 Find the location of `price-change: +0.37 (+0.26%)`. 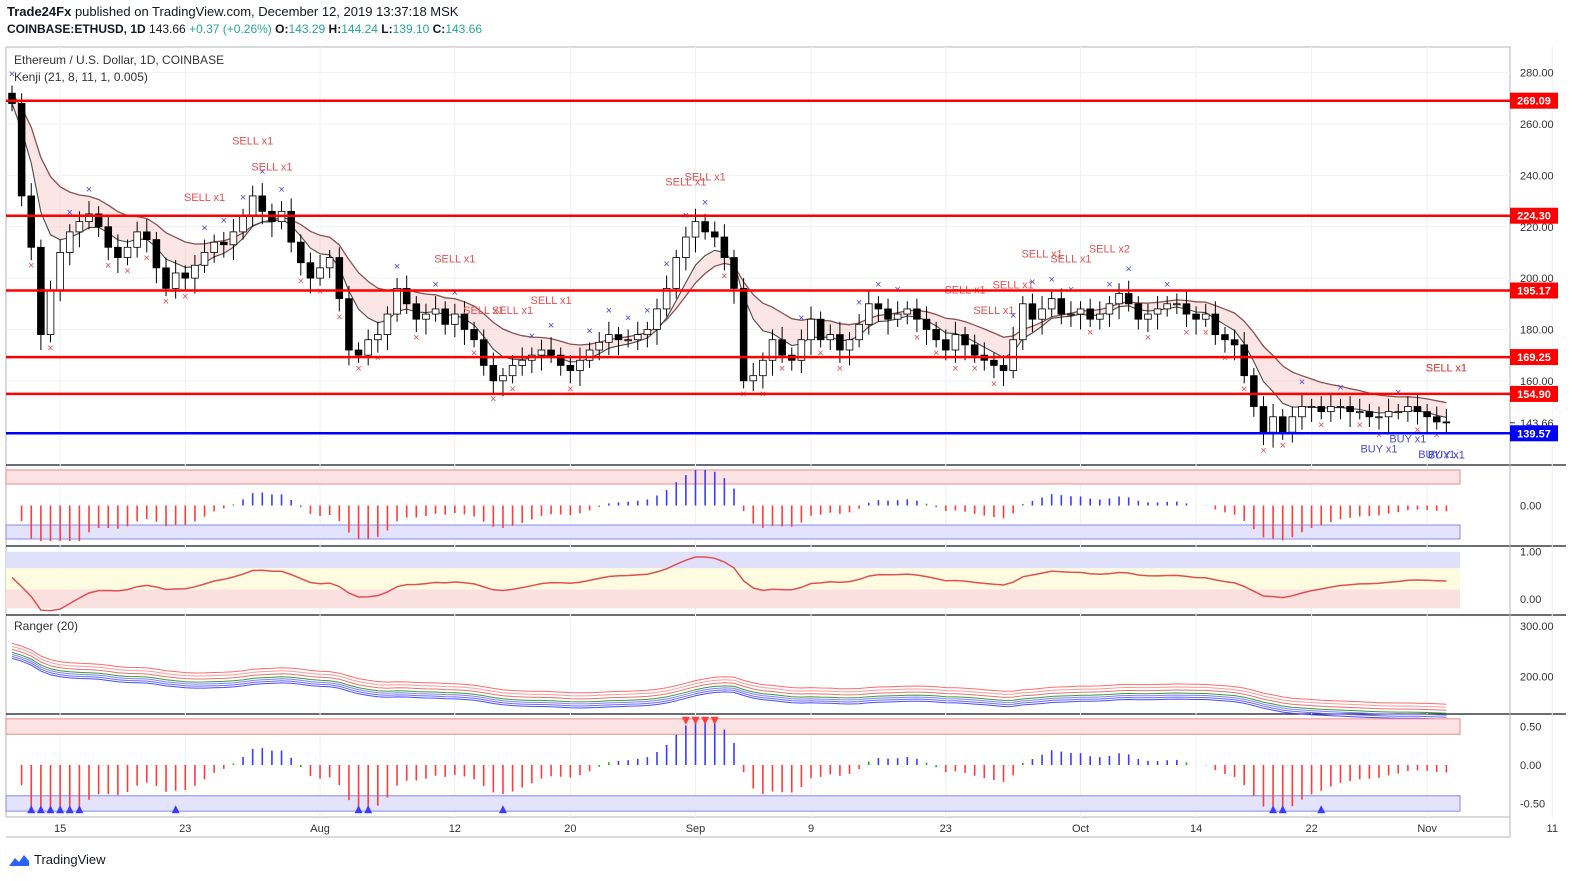

price-change: +0.37 (+0.26%) is located at coordinates (230, 29).